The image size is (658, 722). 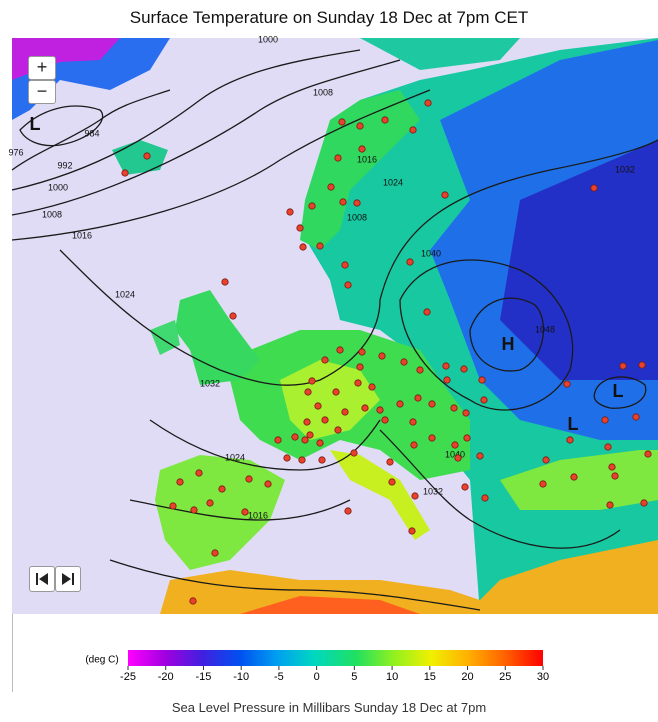 I want to click on zoom-out: −, so click(x=42, y=92).